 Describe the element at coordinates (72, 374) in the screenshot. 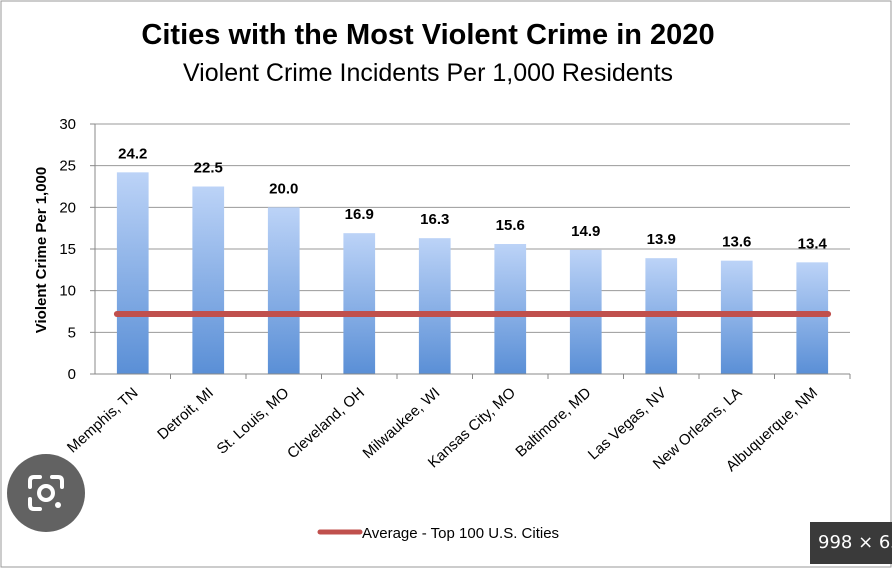

I see `y-tick-label: 0` at that location.